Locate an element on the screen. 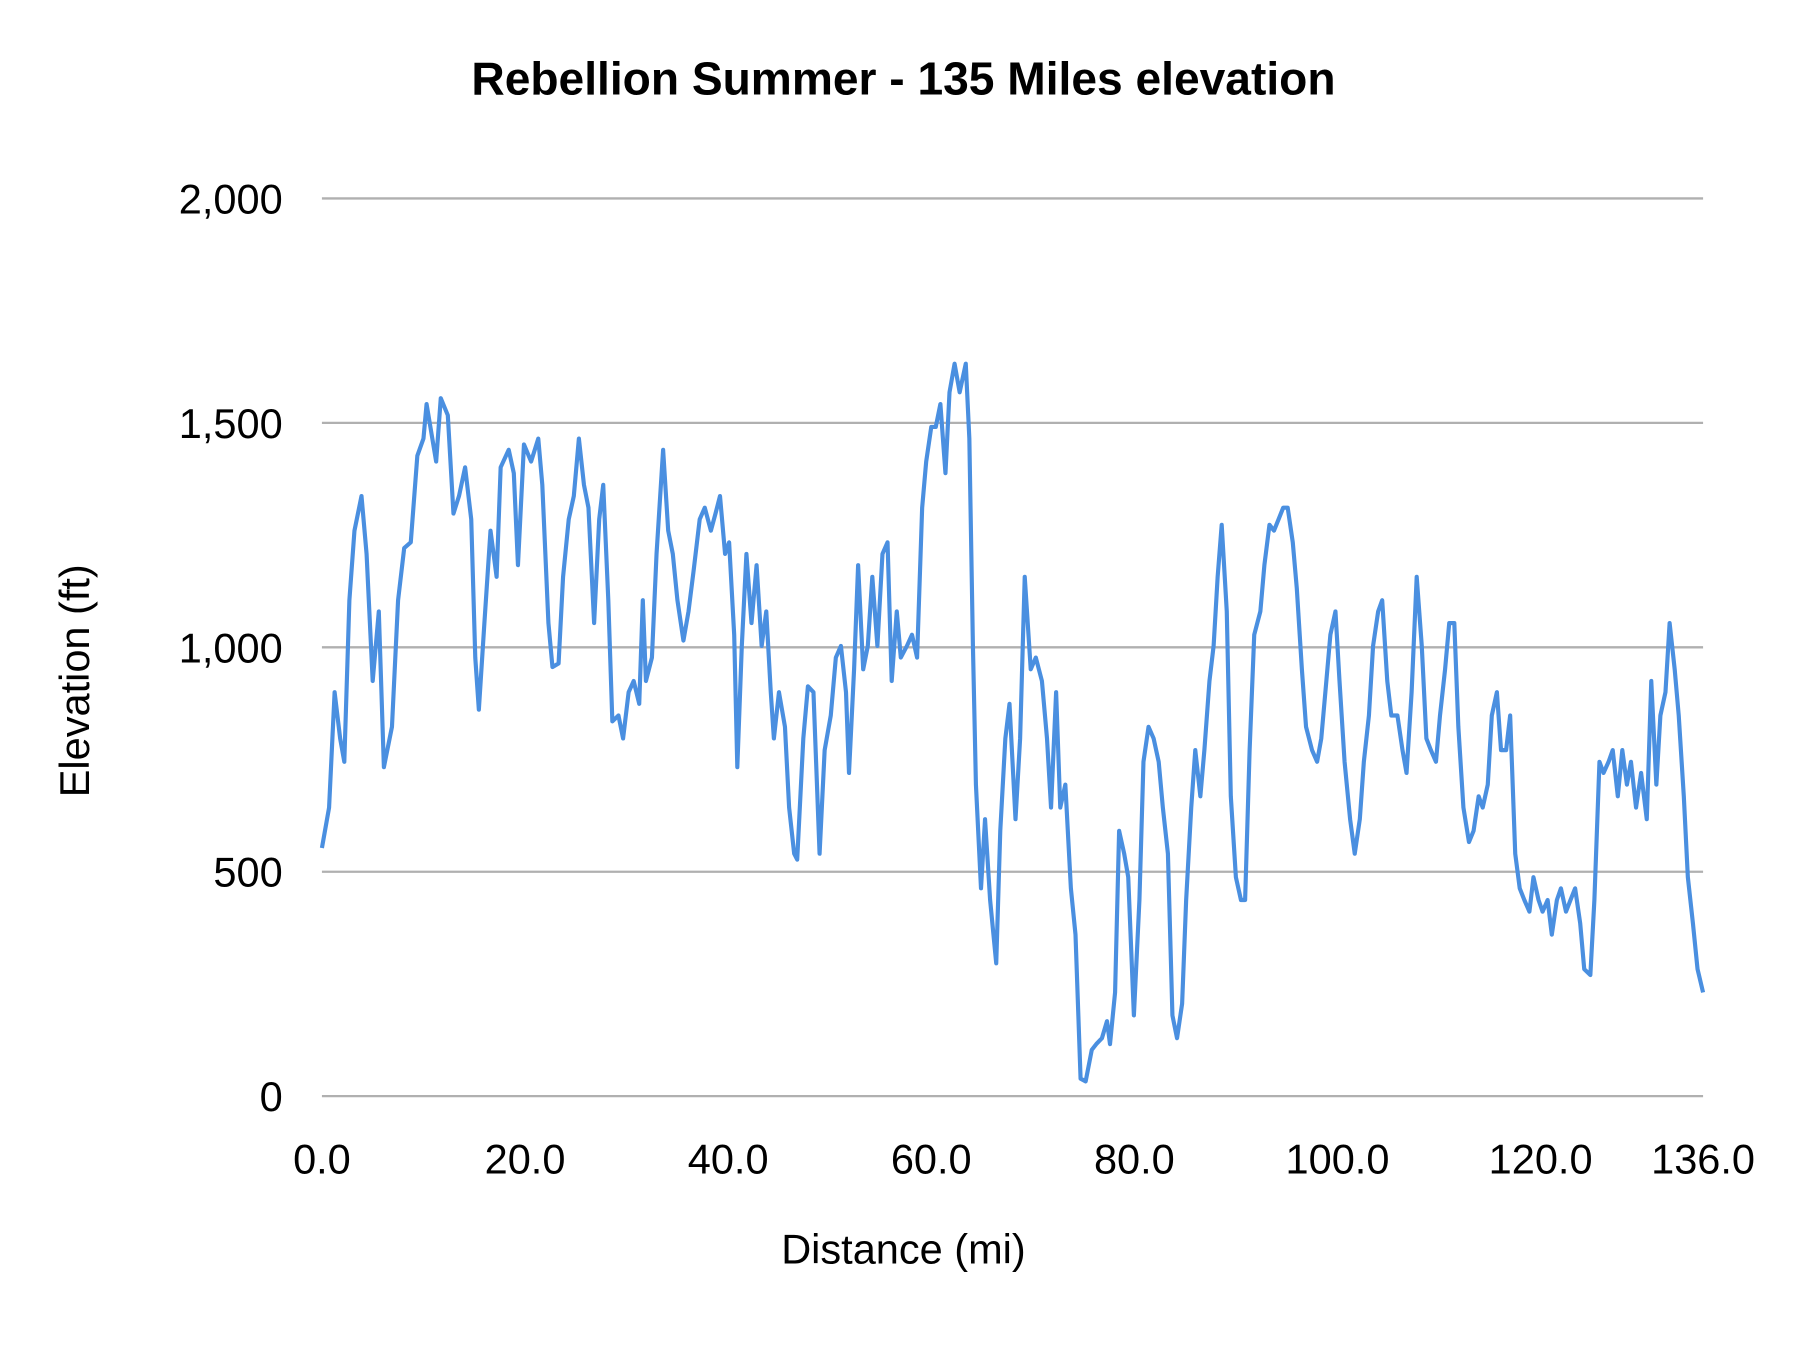 The height and width of the screenshot is (1350, 1800). x-tick-label: 120.0 is located at coordinates (1541, 1158).